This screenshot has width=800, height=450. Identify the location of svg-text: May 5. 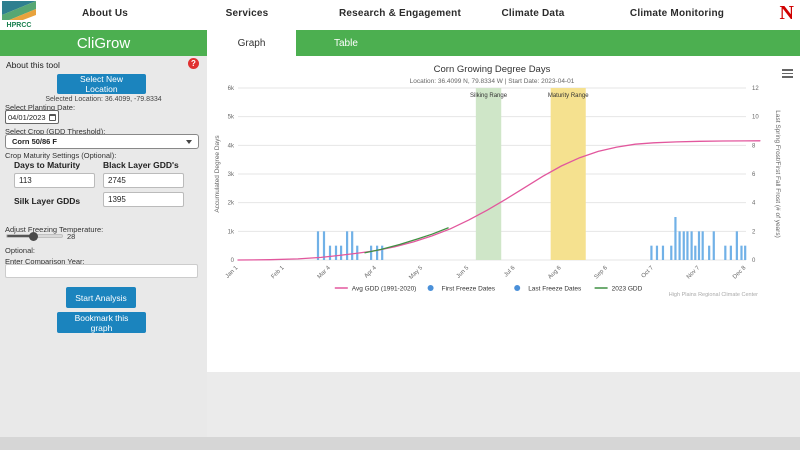
(416, 273).